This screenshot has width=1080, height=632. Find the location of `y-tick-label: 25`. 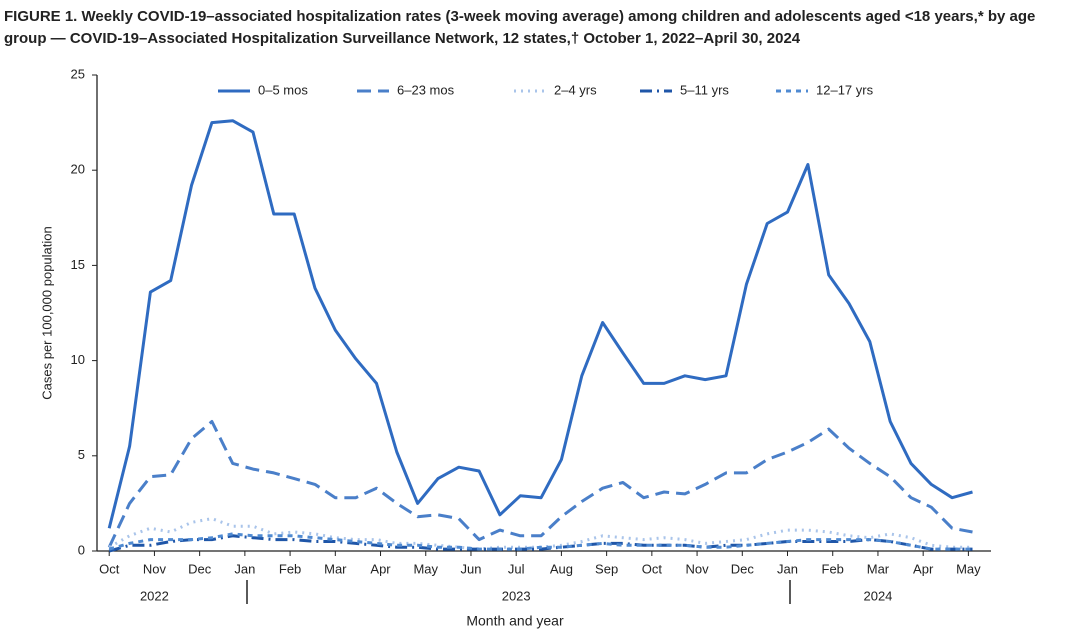

y-tick-label: 25 is located at coordinates (78, 73).